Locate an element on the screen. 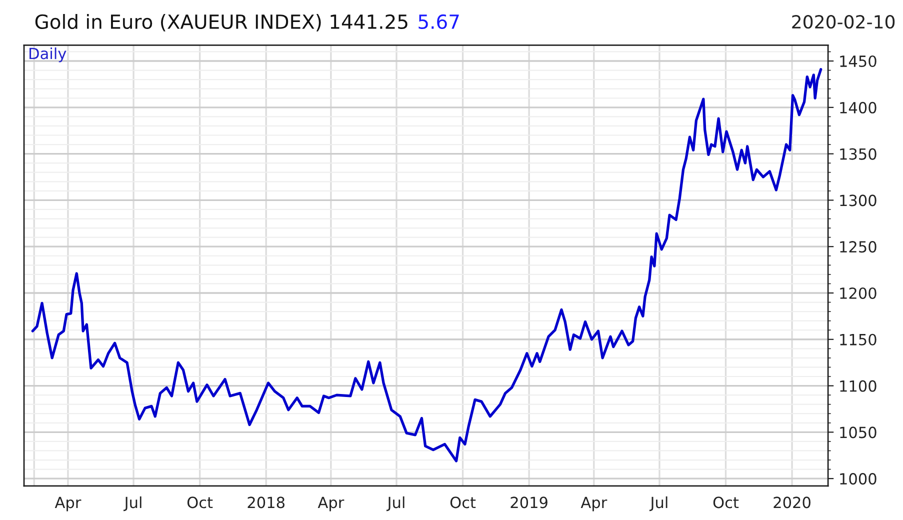 The image size is (903, 520). annotation: Daily is located at coordinates (48, 54).